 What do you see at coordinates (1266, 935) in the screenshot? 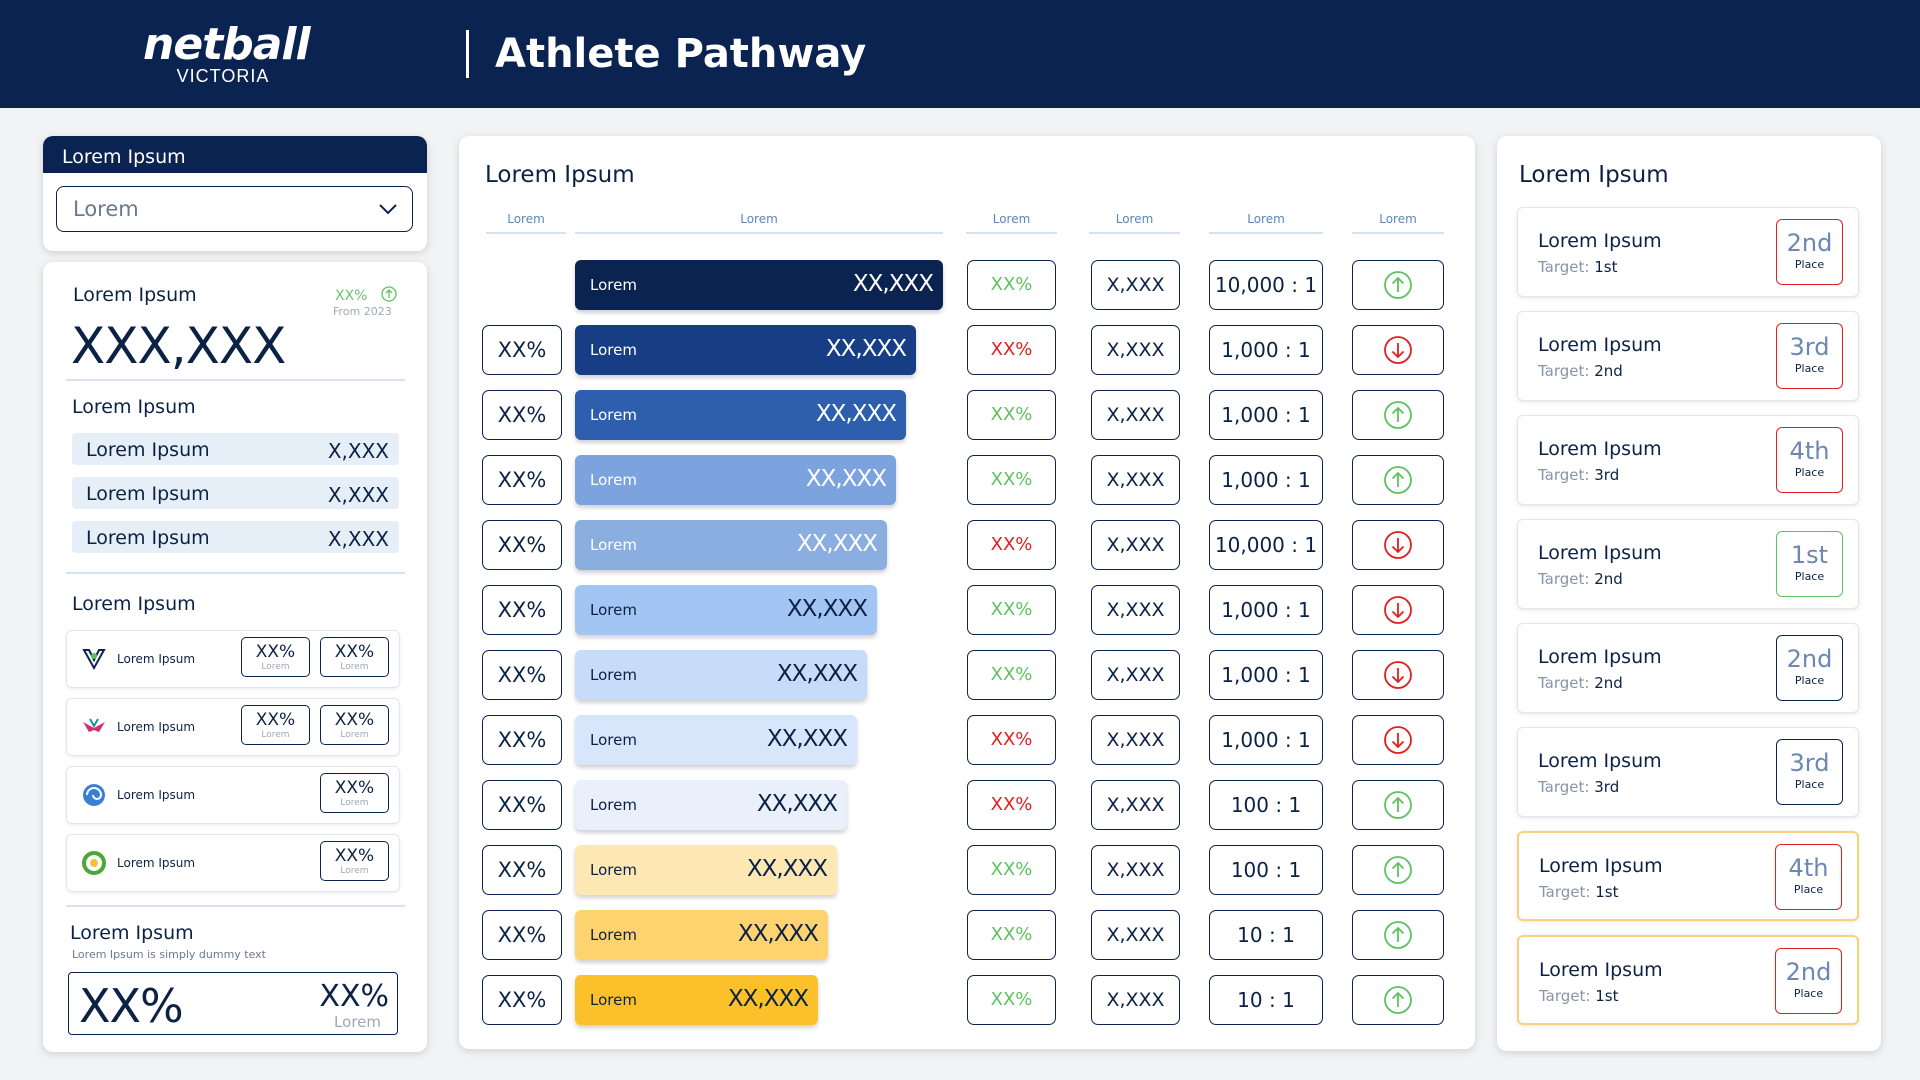
I see `ratio-value: 10 : 1` at bounding box center [1266, 935].